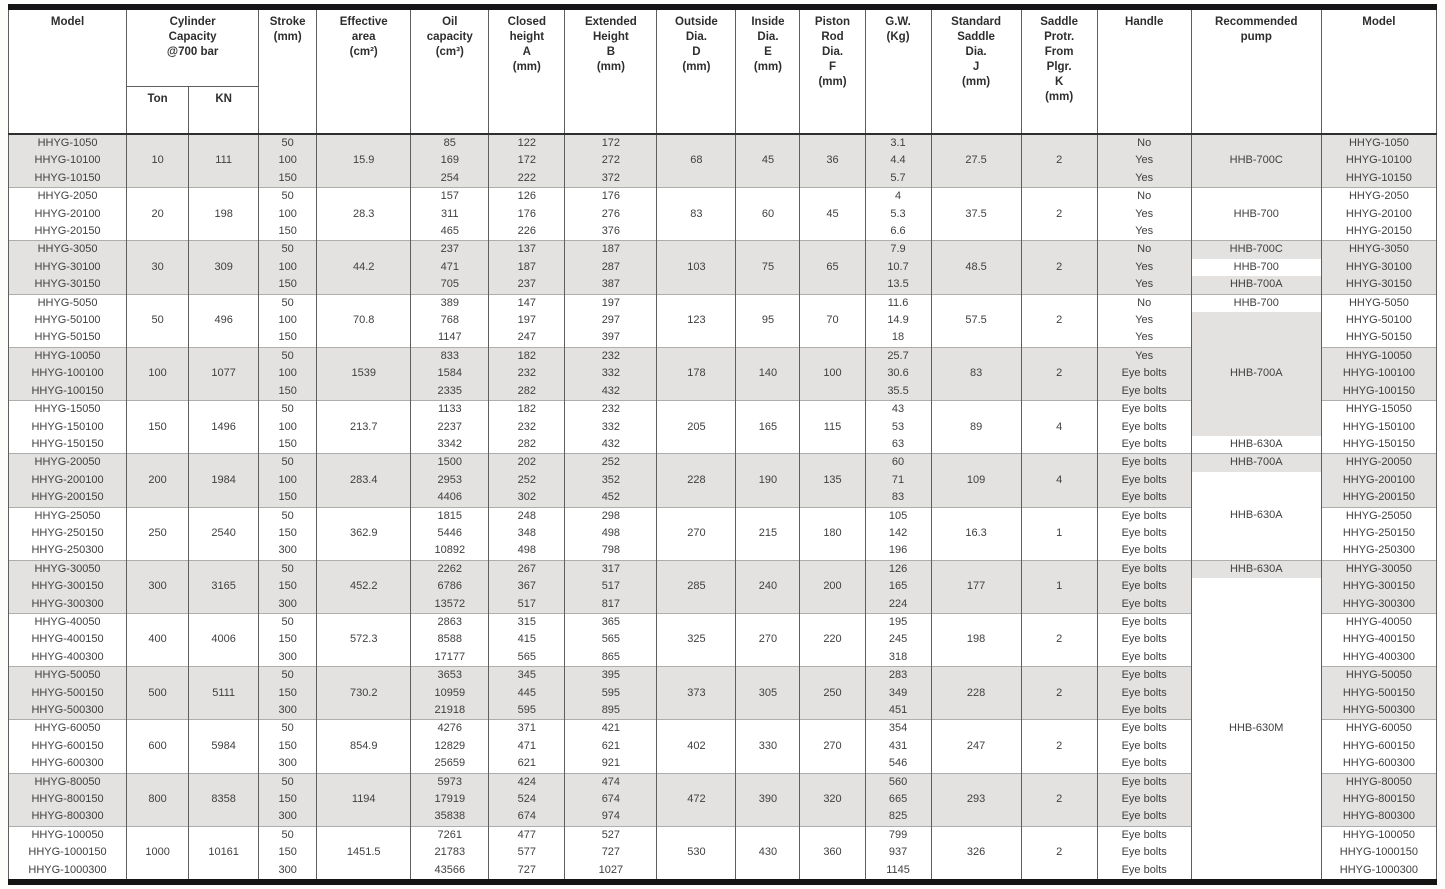 This screenshot has width=1445, height=889. What do you see at coordinates (1144, 178) in the screenshot?
I see `handle-cell: Yes` at bounding box center [1144, 178].